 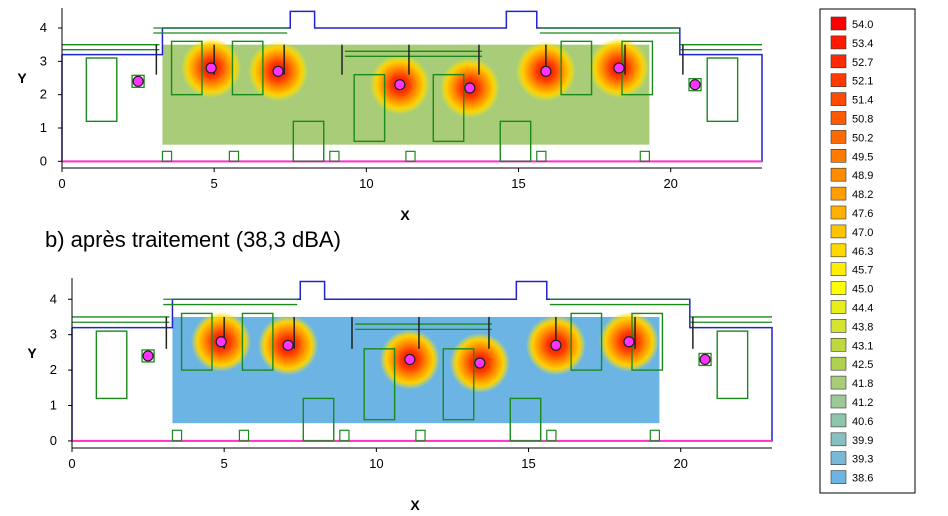 I want to click on legend-label: 50.2, so click(x=862, y=138).